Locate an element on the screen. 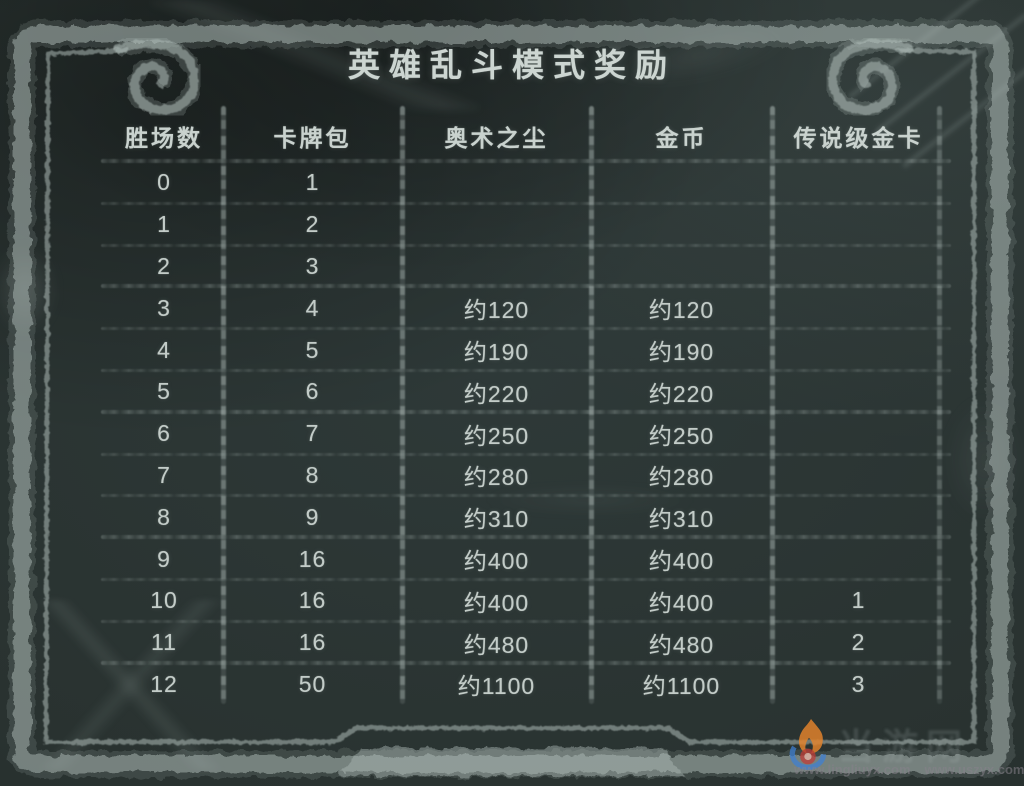  table-row: 7 8 约280 约280 is located at coordinates (526, 476).